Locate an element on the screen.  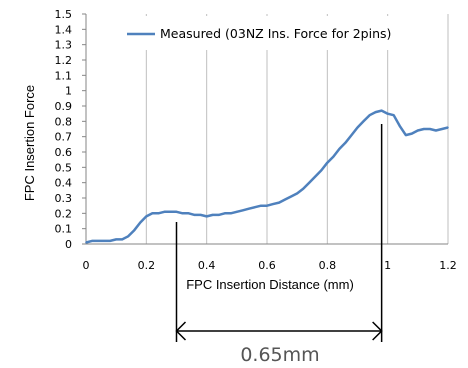
y-tick-label-2: 0.2 is located at coordinates (64, 213).